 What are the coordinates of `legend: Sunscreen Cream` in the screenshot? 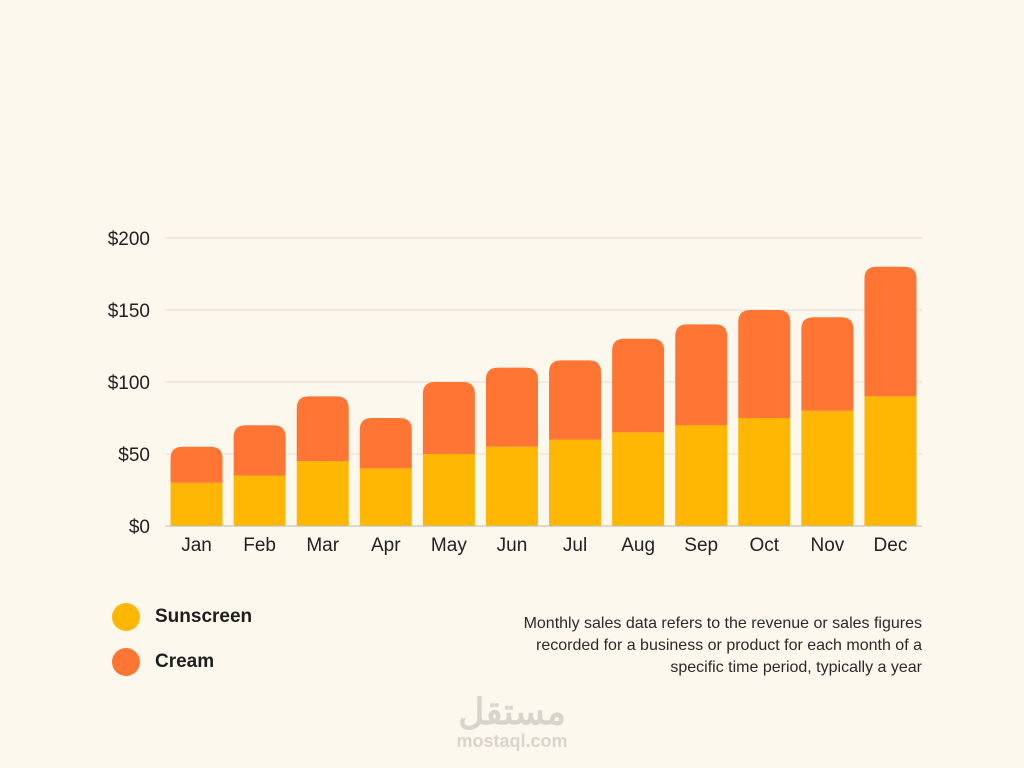 It's located at (182, 648).